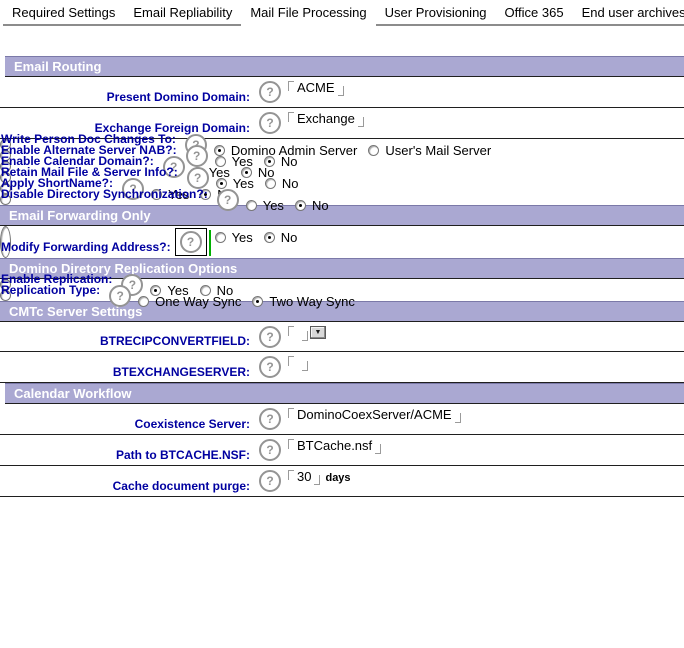 This screenshot has width=684, height=648. What do you see at coordinates (285, 150) in the screenshot?
I see `radio-option-domino-admin-server: Domino Admin Server` at bounding box center [285, 150].